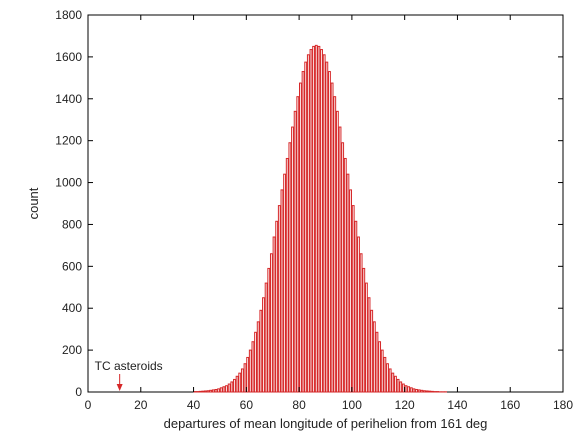  What do you see at coordinates (72, 308) in the screenshot?
I see `y-tick-label: 400` at bounding box center [72, 308].